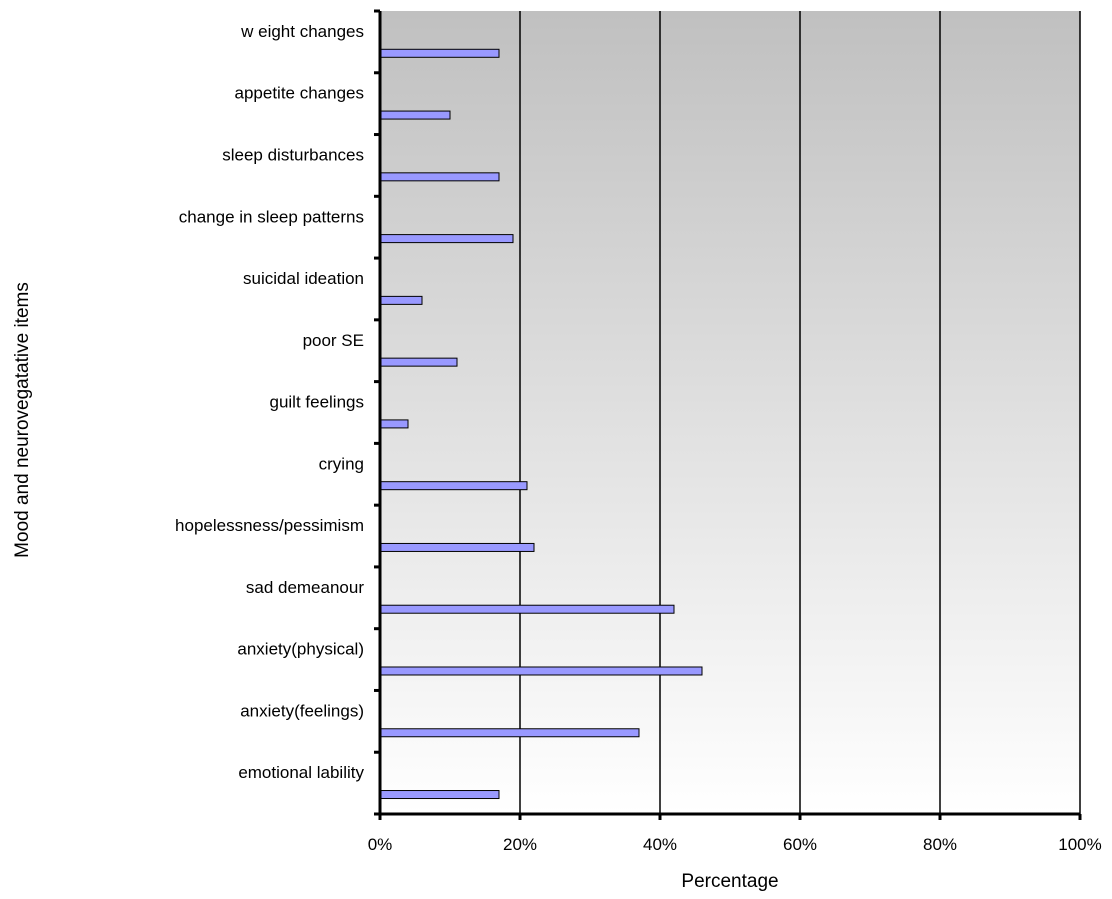 The height and width of the screenshot is (899, 1112). What do you see at coordinates (1079, 844) in the screenshot?
I see `x-tick-label: 100%` at bounding box center [1079, 844].